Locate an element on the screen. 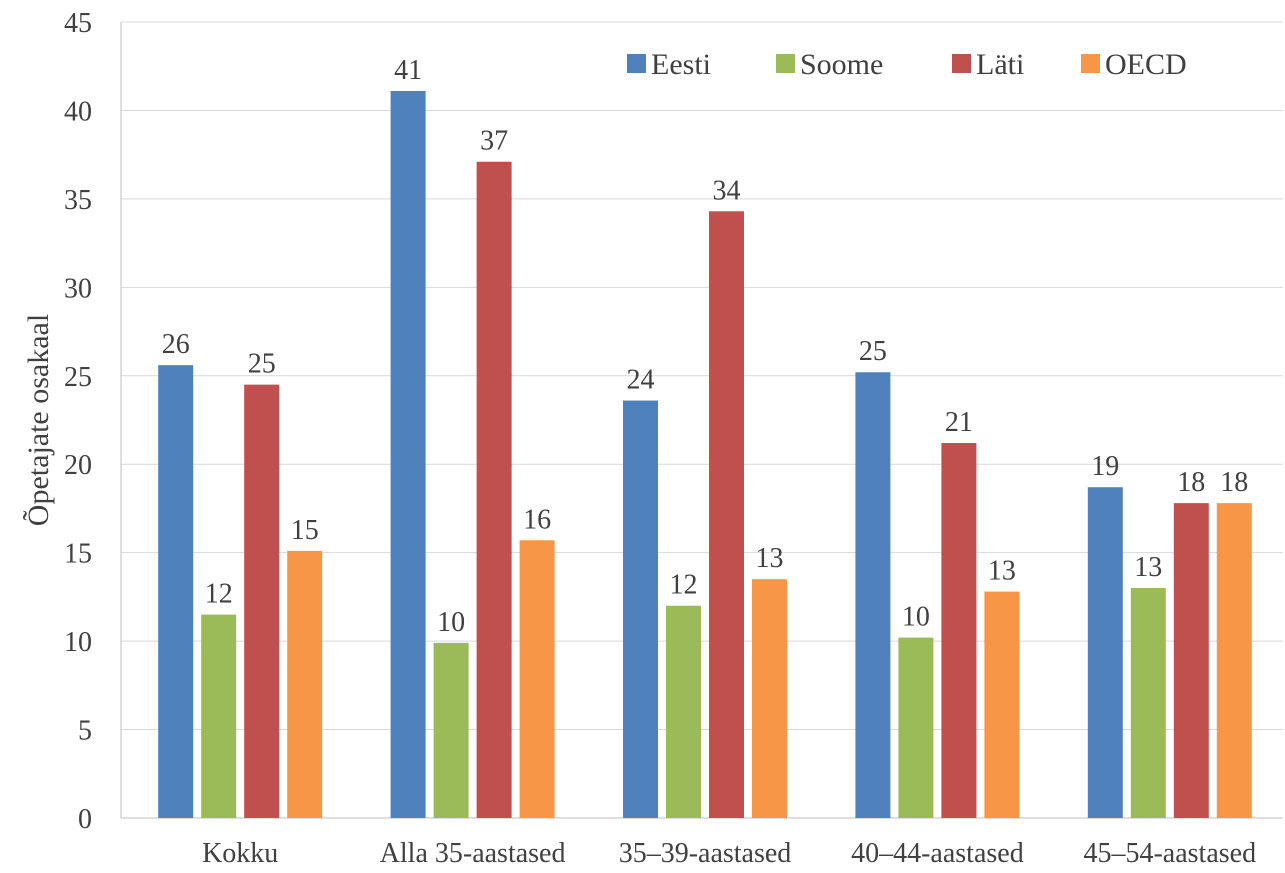 This screenshot has height=873, width=1285. legend: Eesti Soome Läti OECD is located at coordinates (907, 64).